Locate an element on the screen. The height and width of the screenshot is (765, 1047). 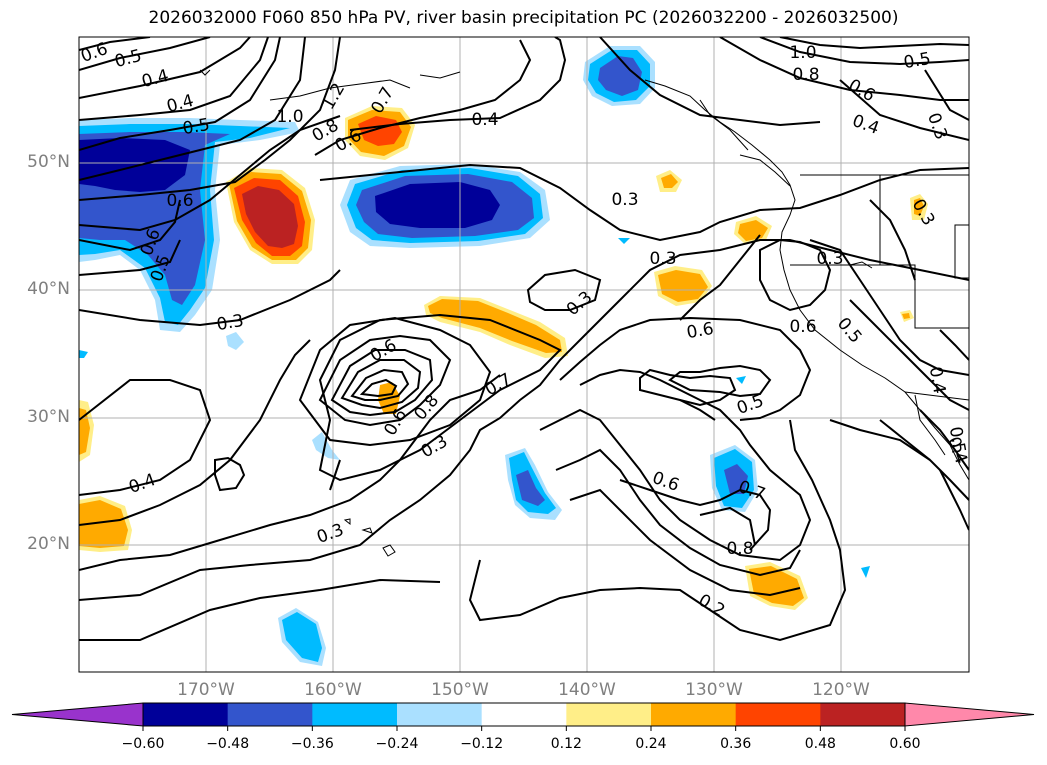
colorbar-tick-label: 0.12 is located at coordinates (566, 744).